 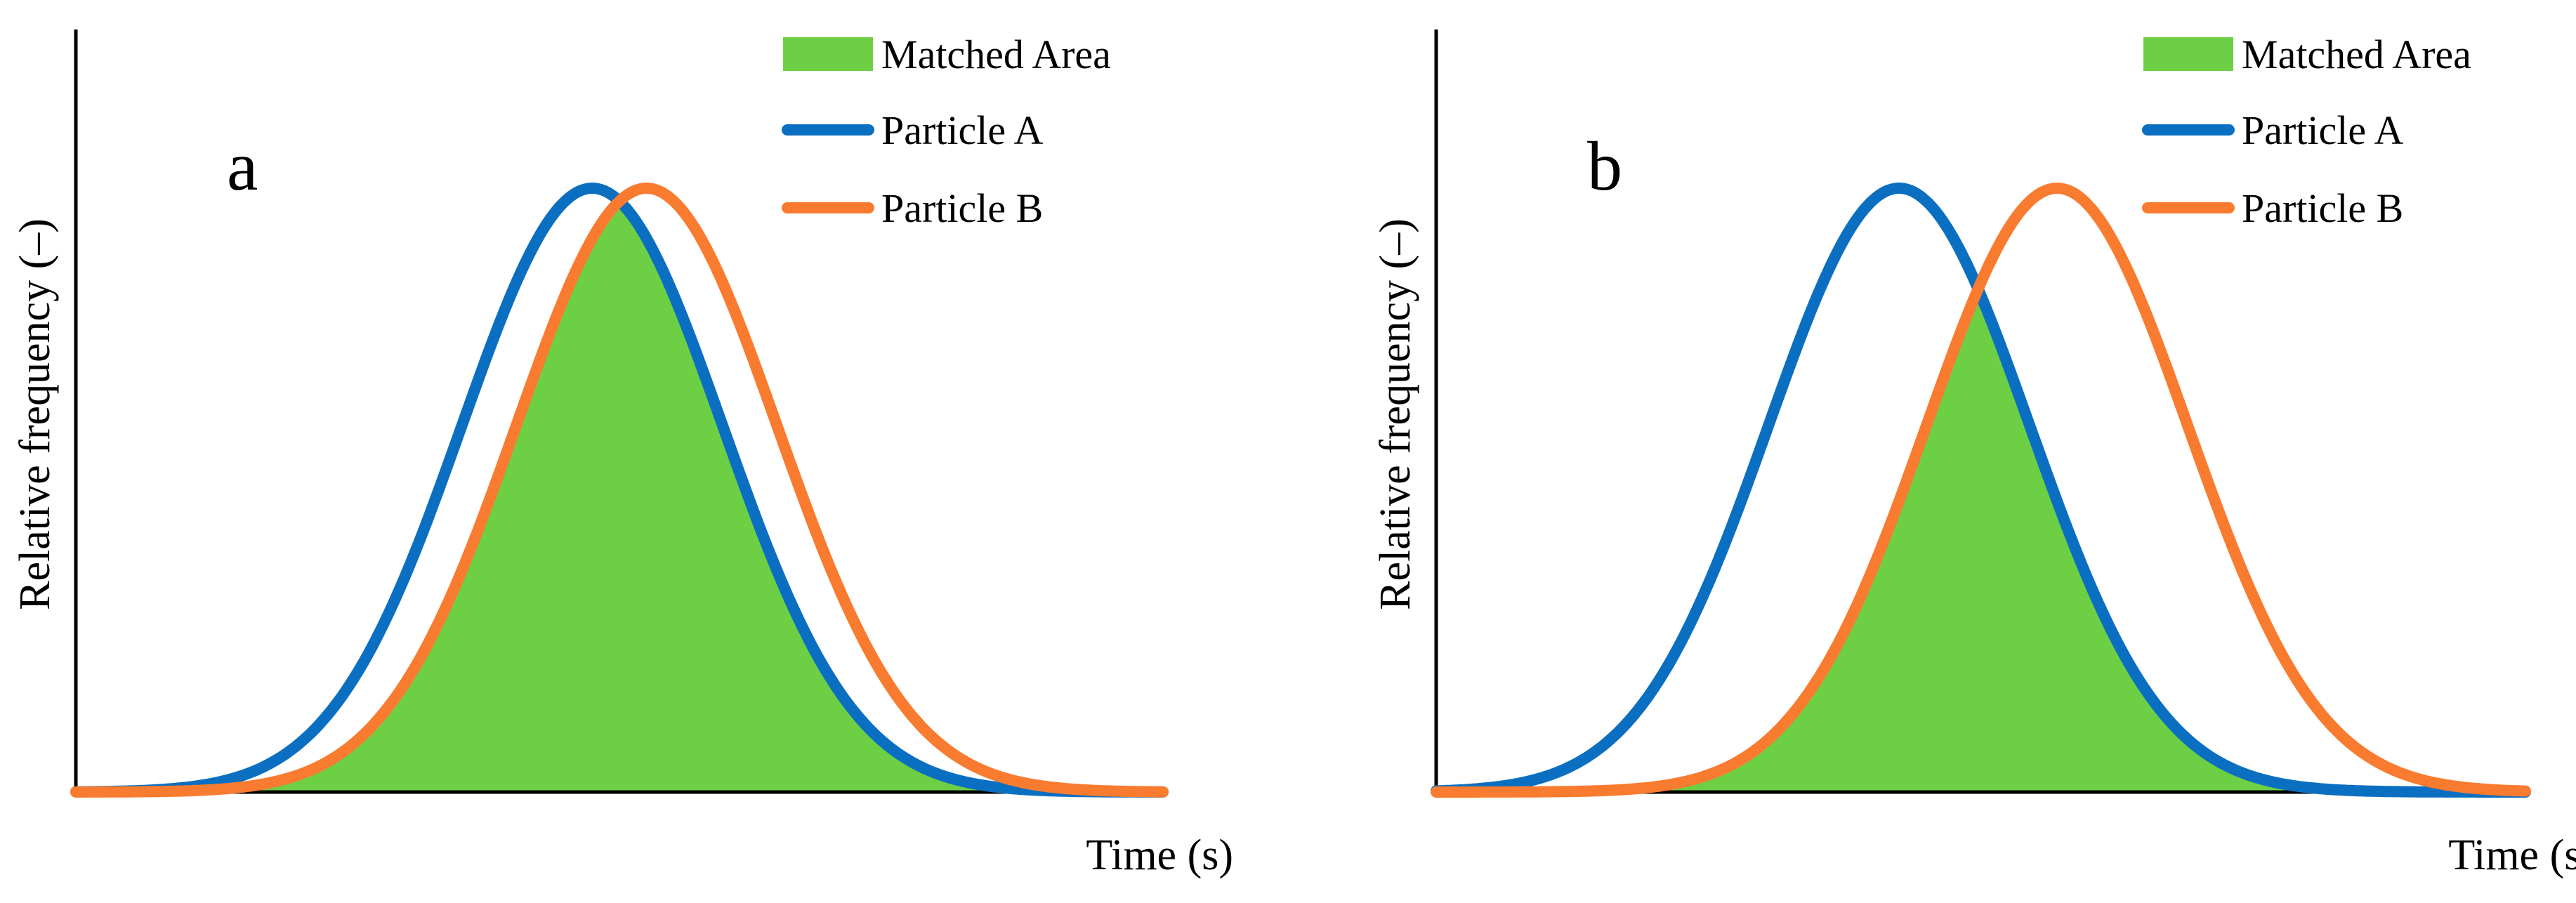 I want to click on panel-label: b, so click(x=1605, y=166).